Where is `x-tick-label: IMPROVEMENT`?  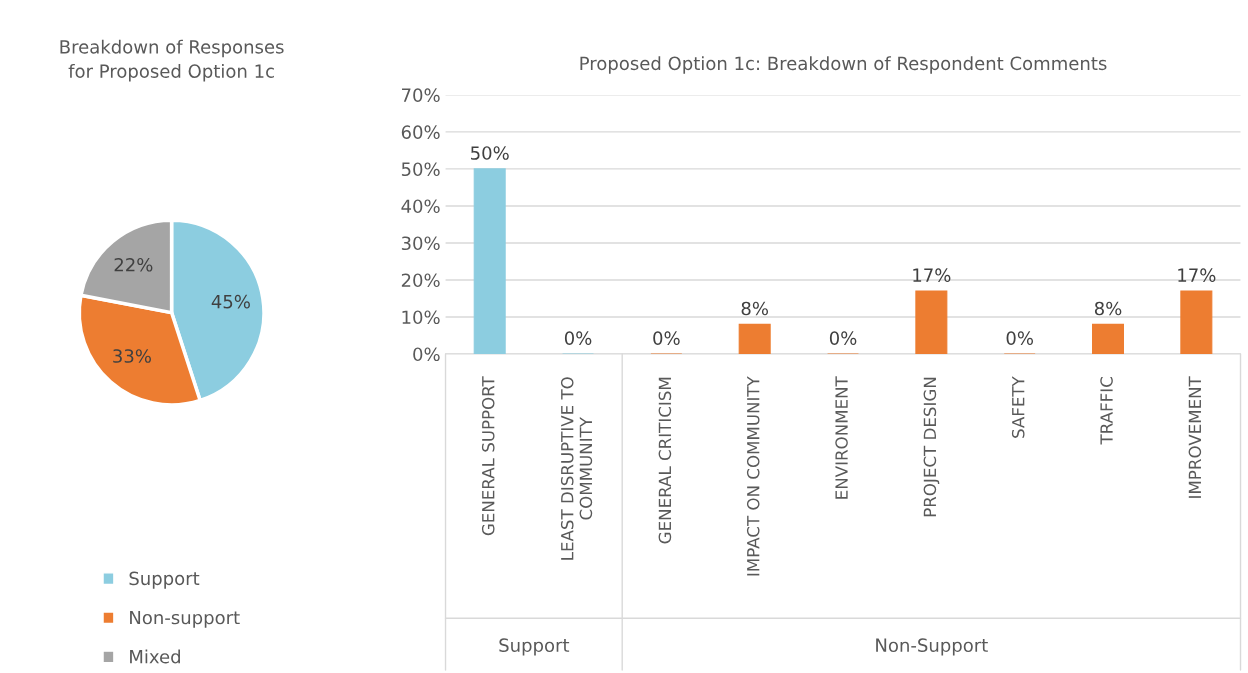 x-tick-label: IMPROVEMENT is located at coordinates (1195, 437).